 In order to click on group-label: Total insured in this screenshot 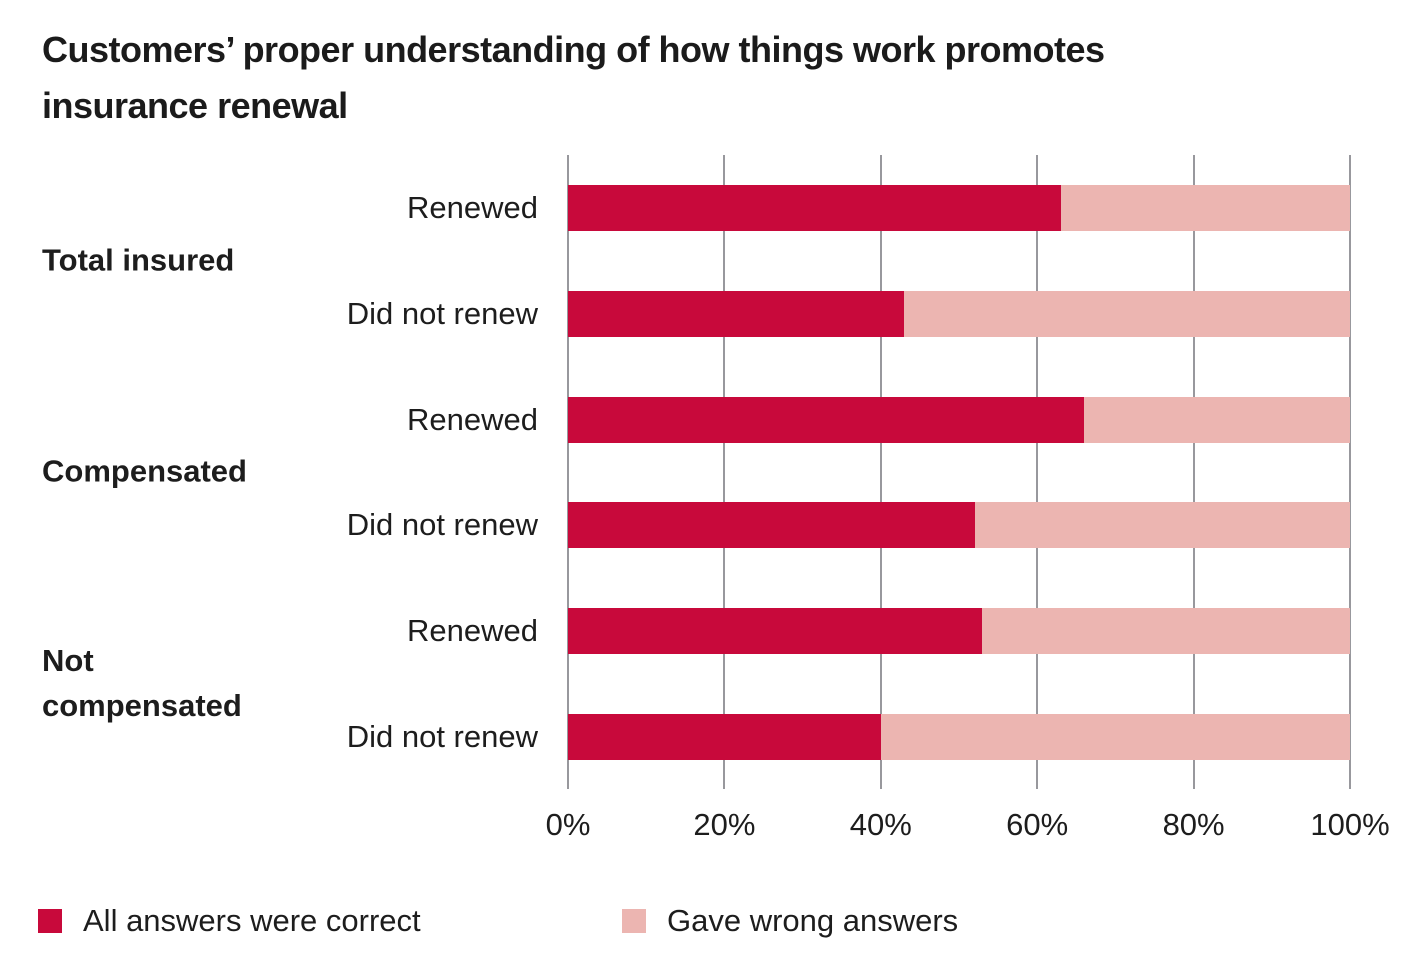, I will do `click(138, 260)`.